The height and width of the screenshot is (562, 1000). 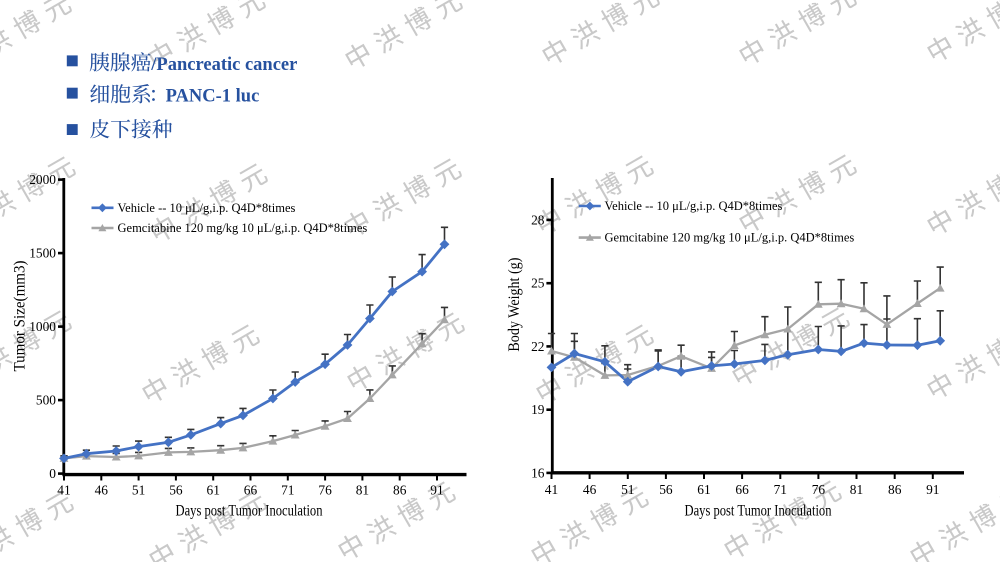 I want to click on svg-text: Tumor Size(mm3), so click(x=20, y=316).